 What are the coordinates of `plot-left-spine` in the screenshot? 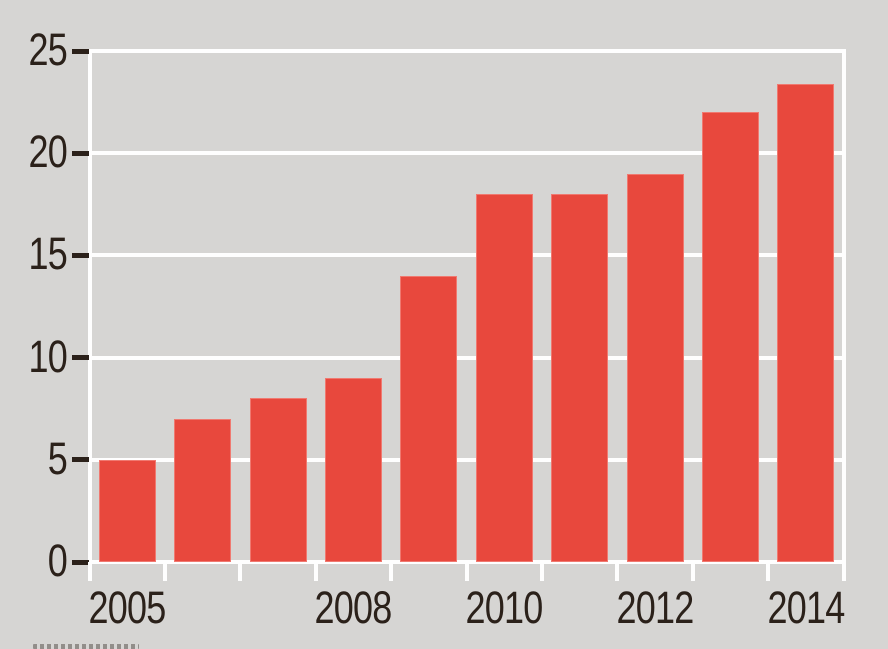 It's located at (89, 315).